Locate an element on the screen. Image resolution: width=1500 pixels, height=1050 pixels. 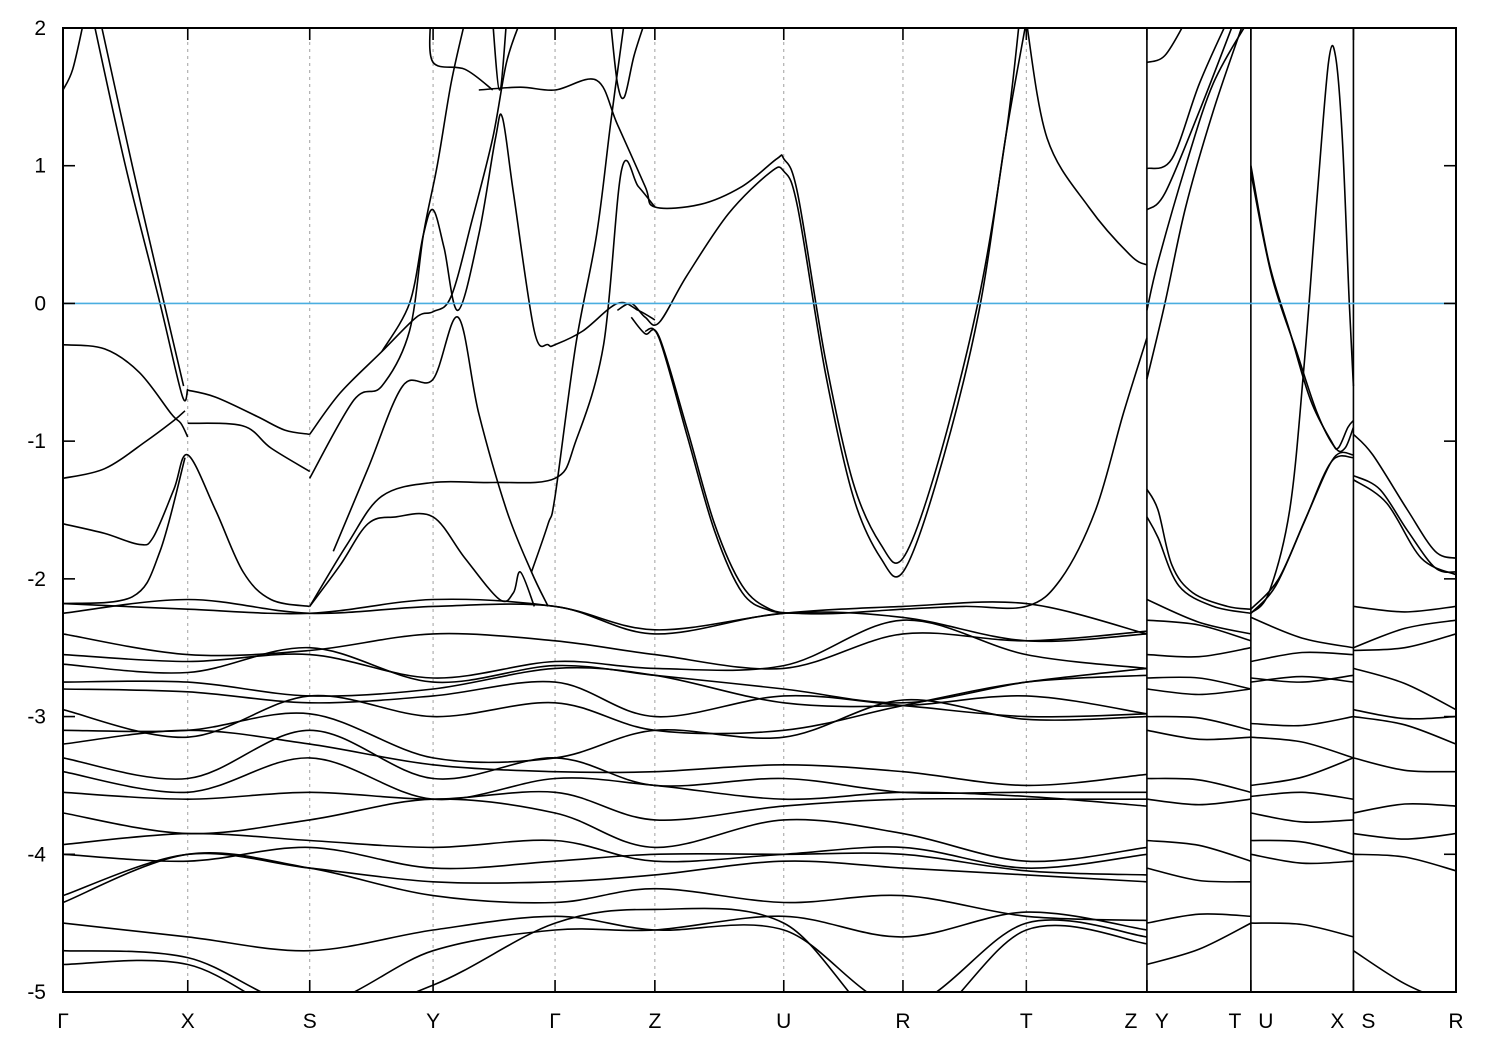
y-tick-label: 0 is located at coordinates (40, 303).